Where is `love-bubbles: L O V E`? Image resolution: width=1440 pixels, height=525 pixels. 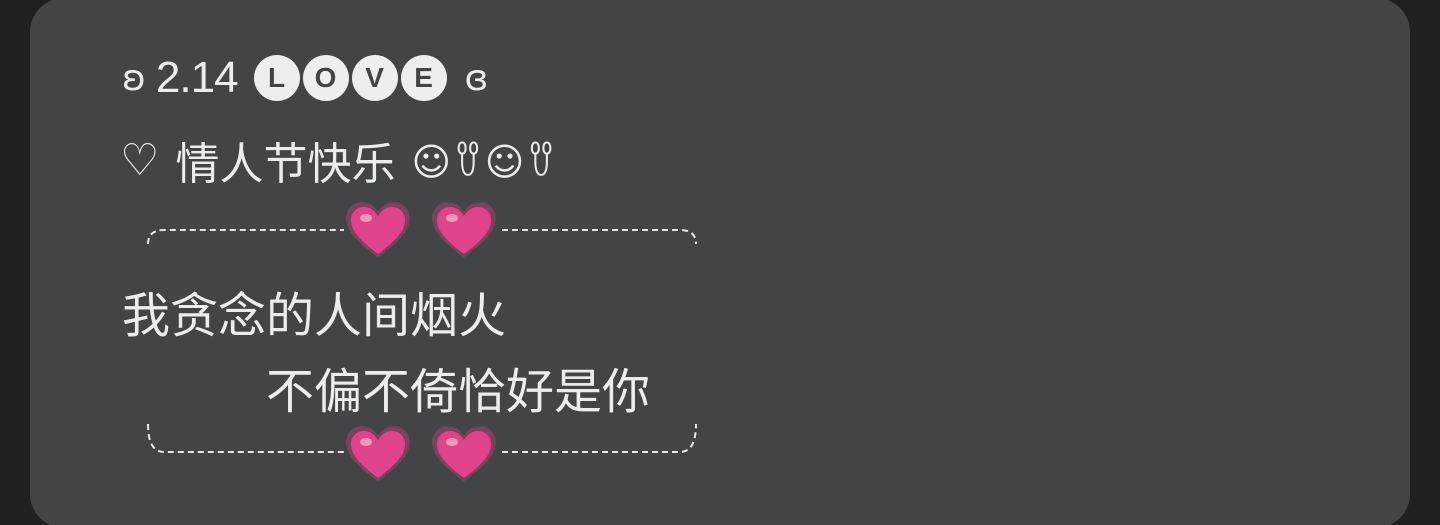 love-bubbles: L O V E is located at coordinates (350, 78).